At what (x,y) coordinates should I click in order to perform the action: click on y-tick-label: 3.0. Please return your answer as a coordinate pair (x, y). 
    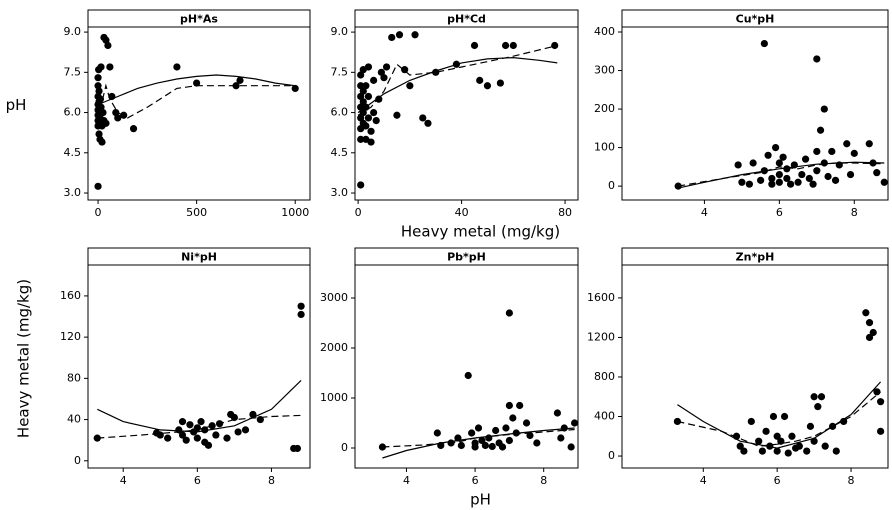
    Looking at the image, I should click on (73, 192).